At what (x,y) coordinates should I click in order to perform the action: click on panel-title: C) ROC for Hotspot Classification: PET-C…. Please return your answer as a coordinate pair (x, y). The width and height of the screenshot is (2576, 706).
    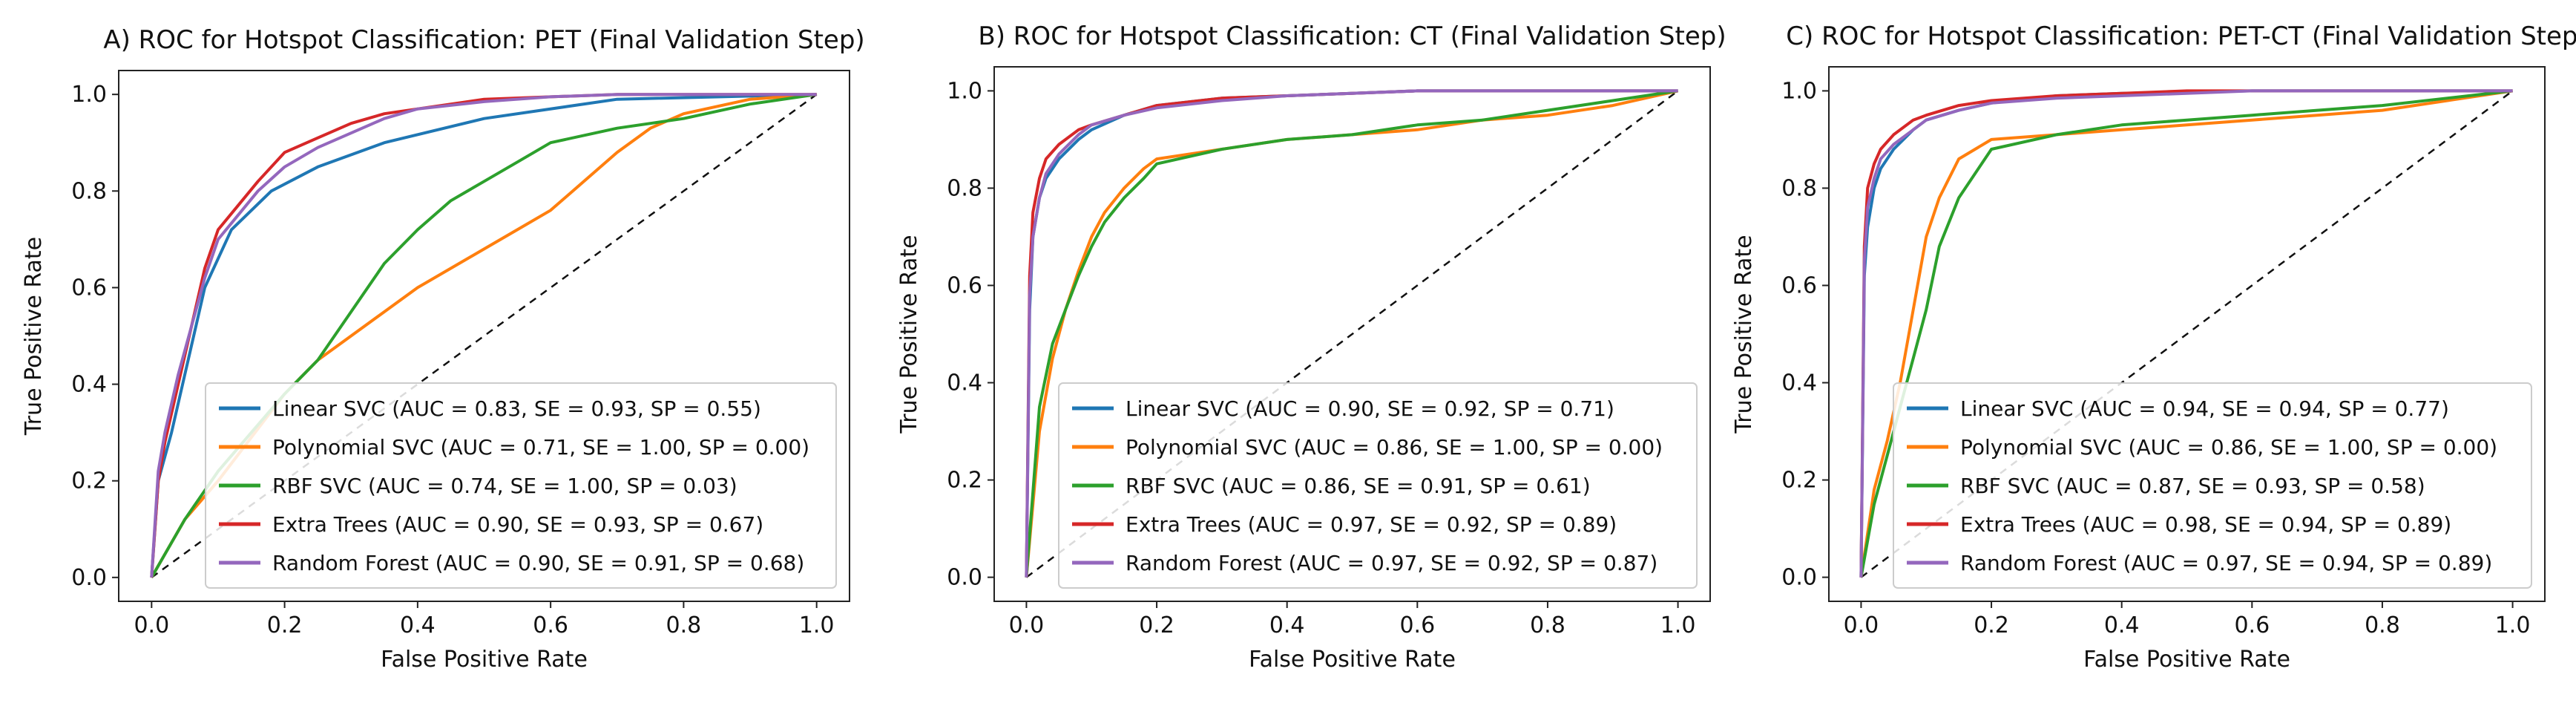
    Looking at the image, I should click on (2181, 36).